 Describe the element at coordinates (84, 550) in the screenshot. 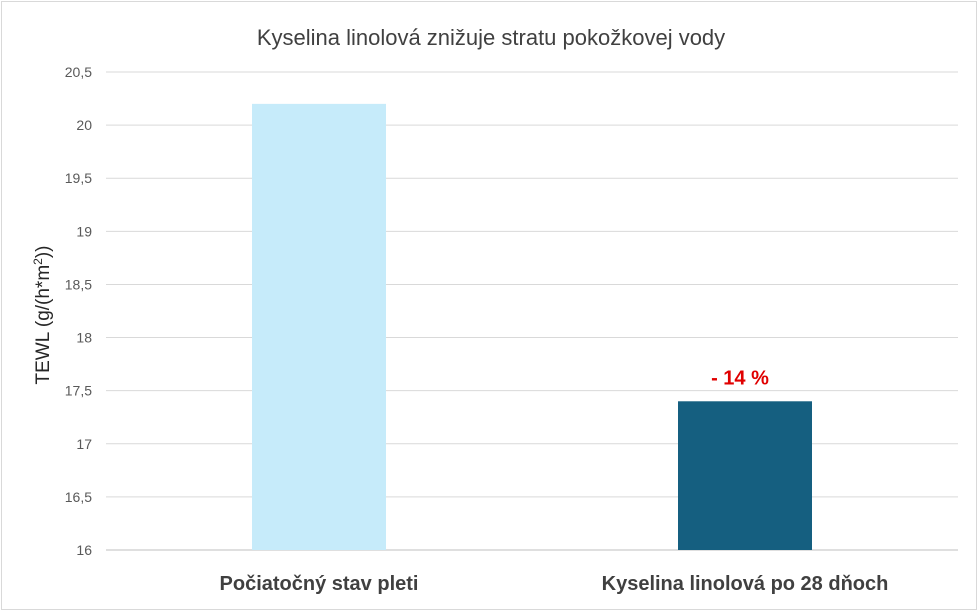

I see `y-tick-label: 16` at that location.